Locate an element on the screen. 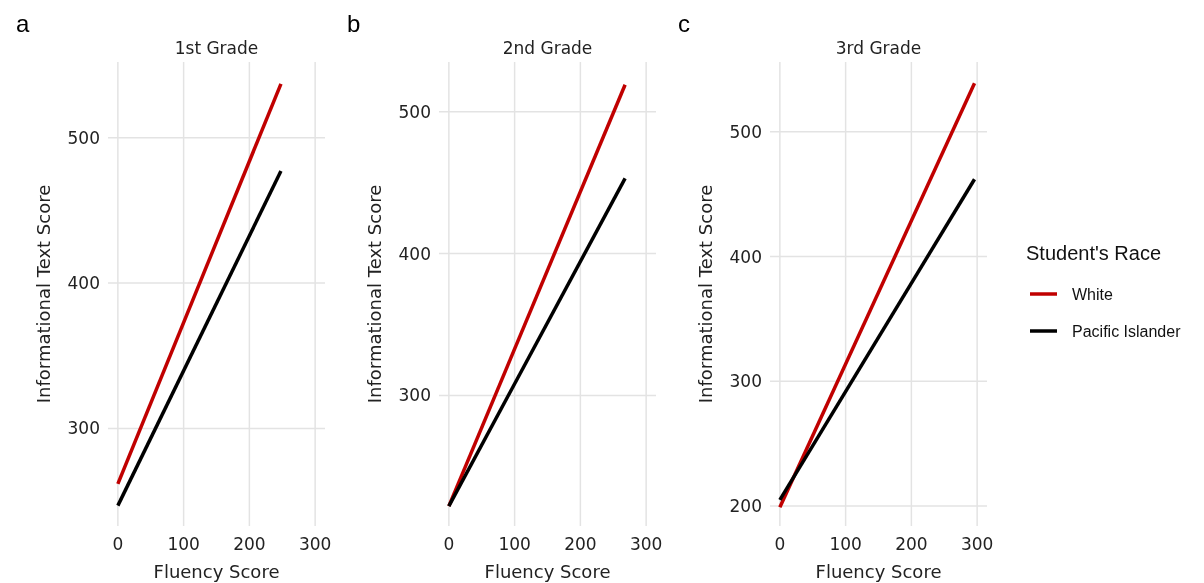  legend-label: Pacific Islander is located at coordinates (1127, 331).